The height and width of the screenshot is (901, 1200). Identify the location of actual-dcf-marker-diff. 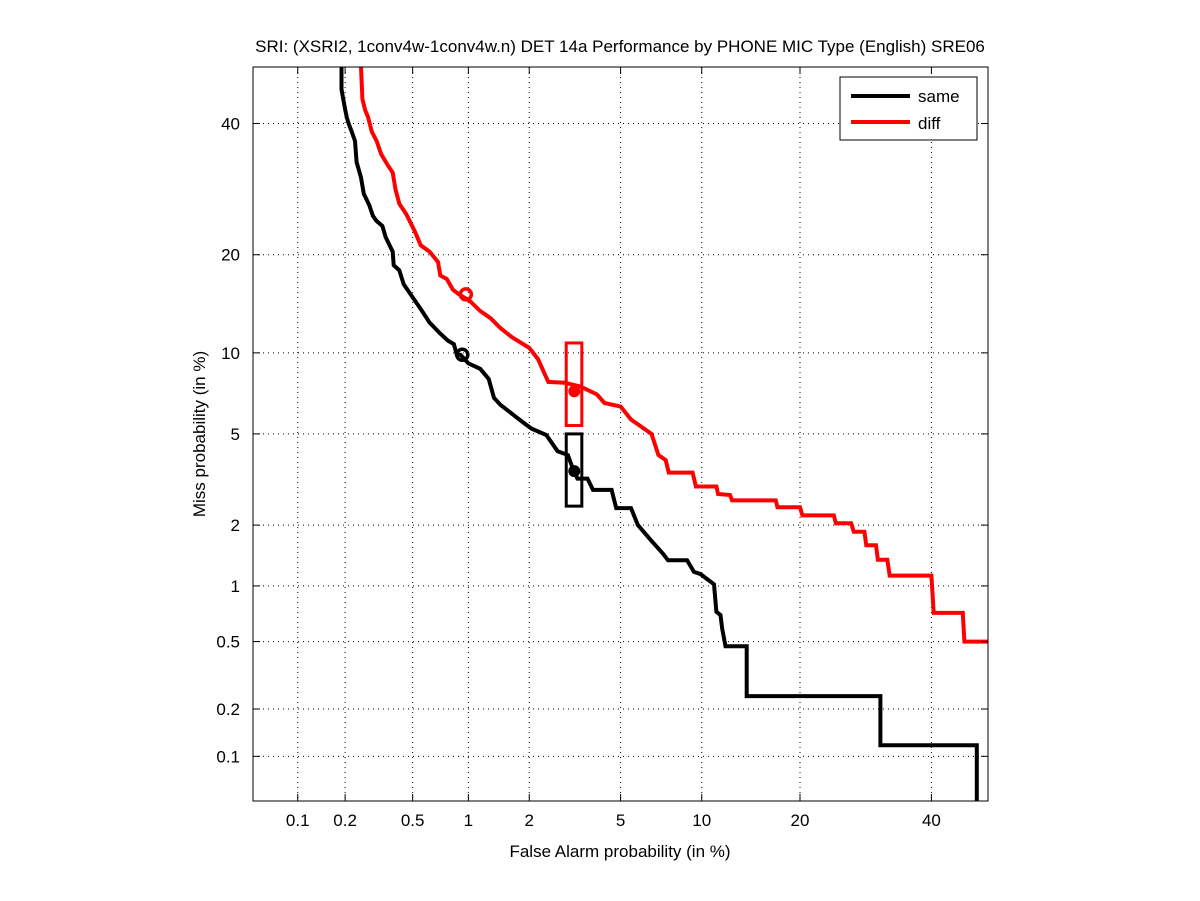
(574, 391).